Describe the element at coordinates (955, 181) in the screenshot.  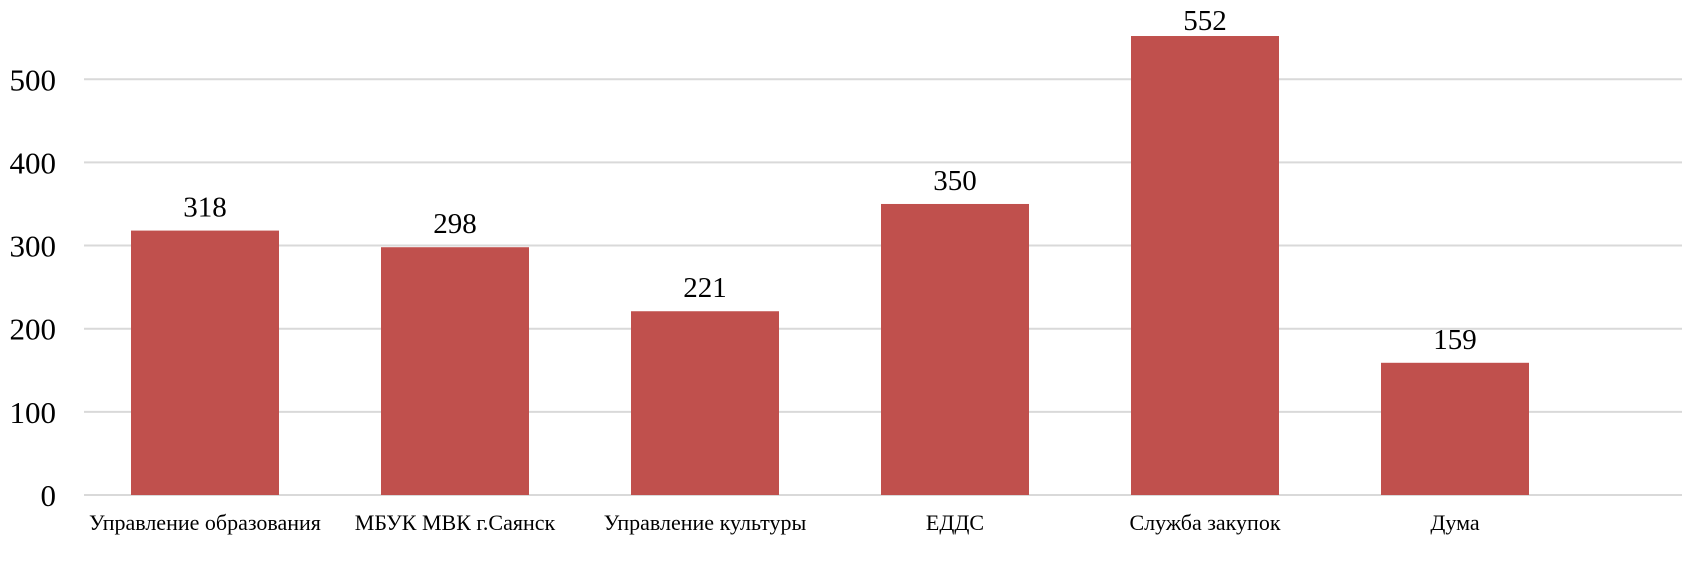
I see `data-label: 350` at that location.